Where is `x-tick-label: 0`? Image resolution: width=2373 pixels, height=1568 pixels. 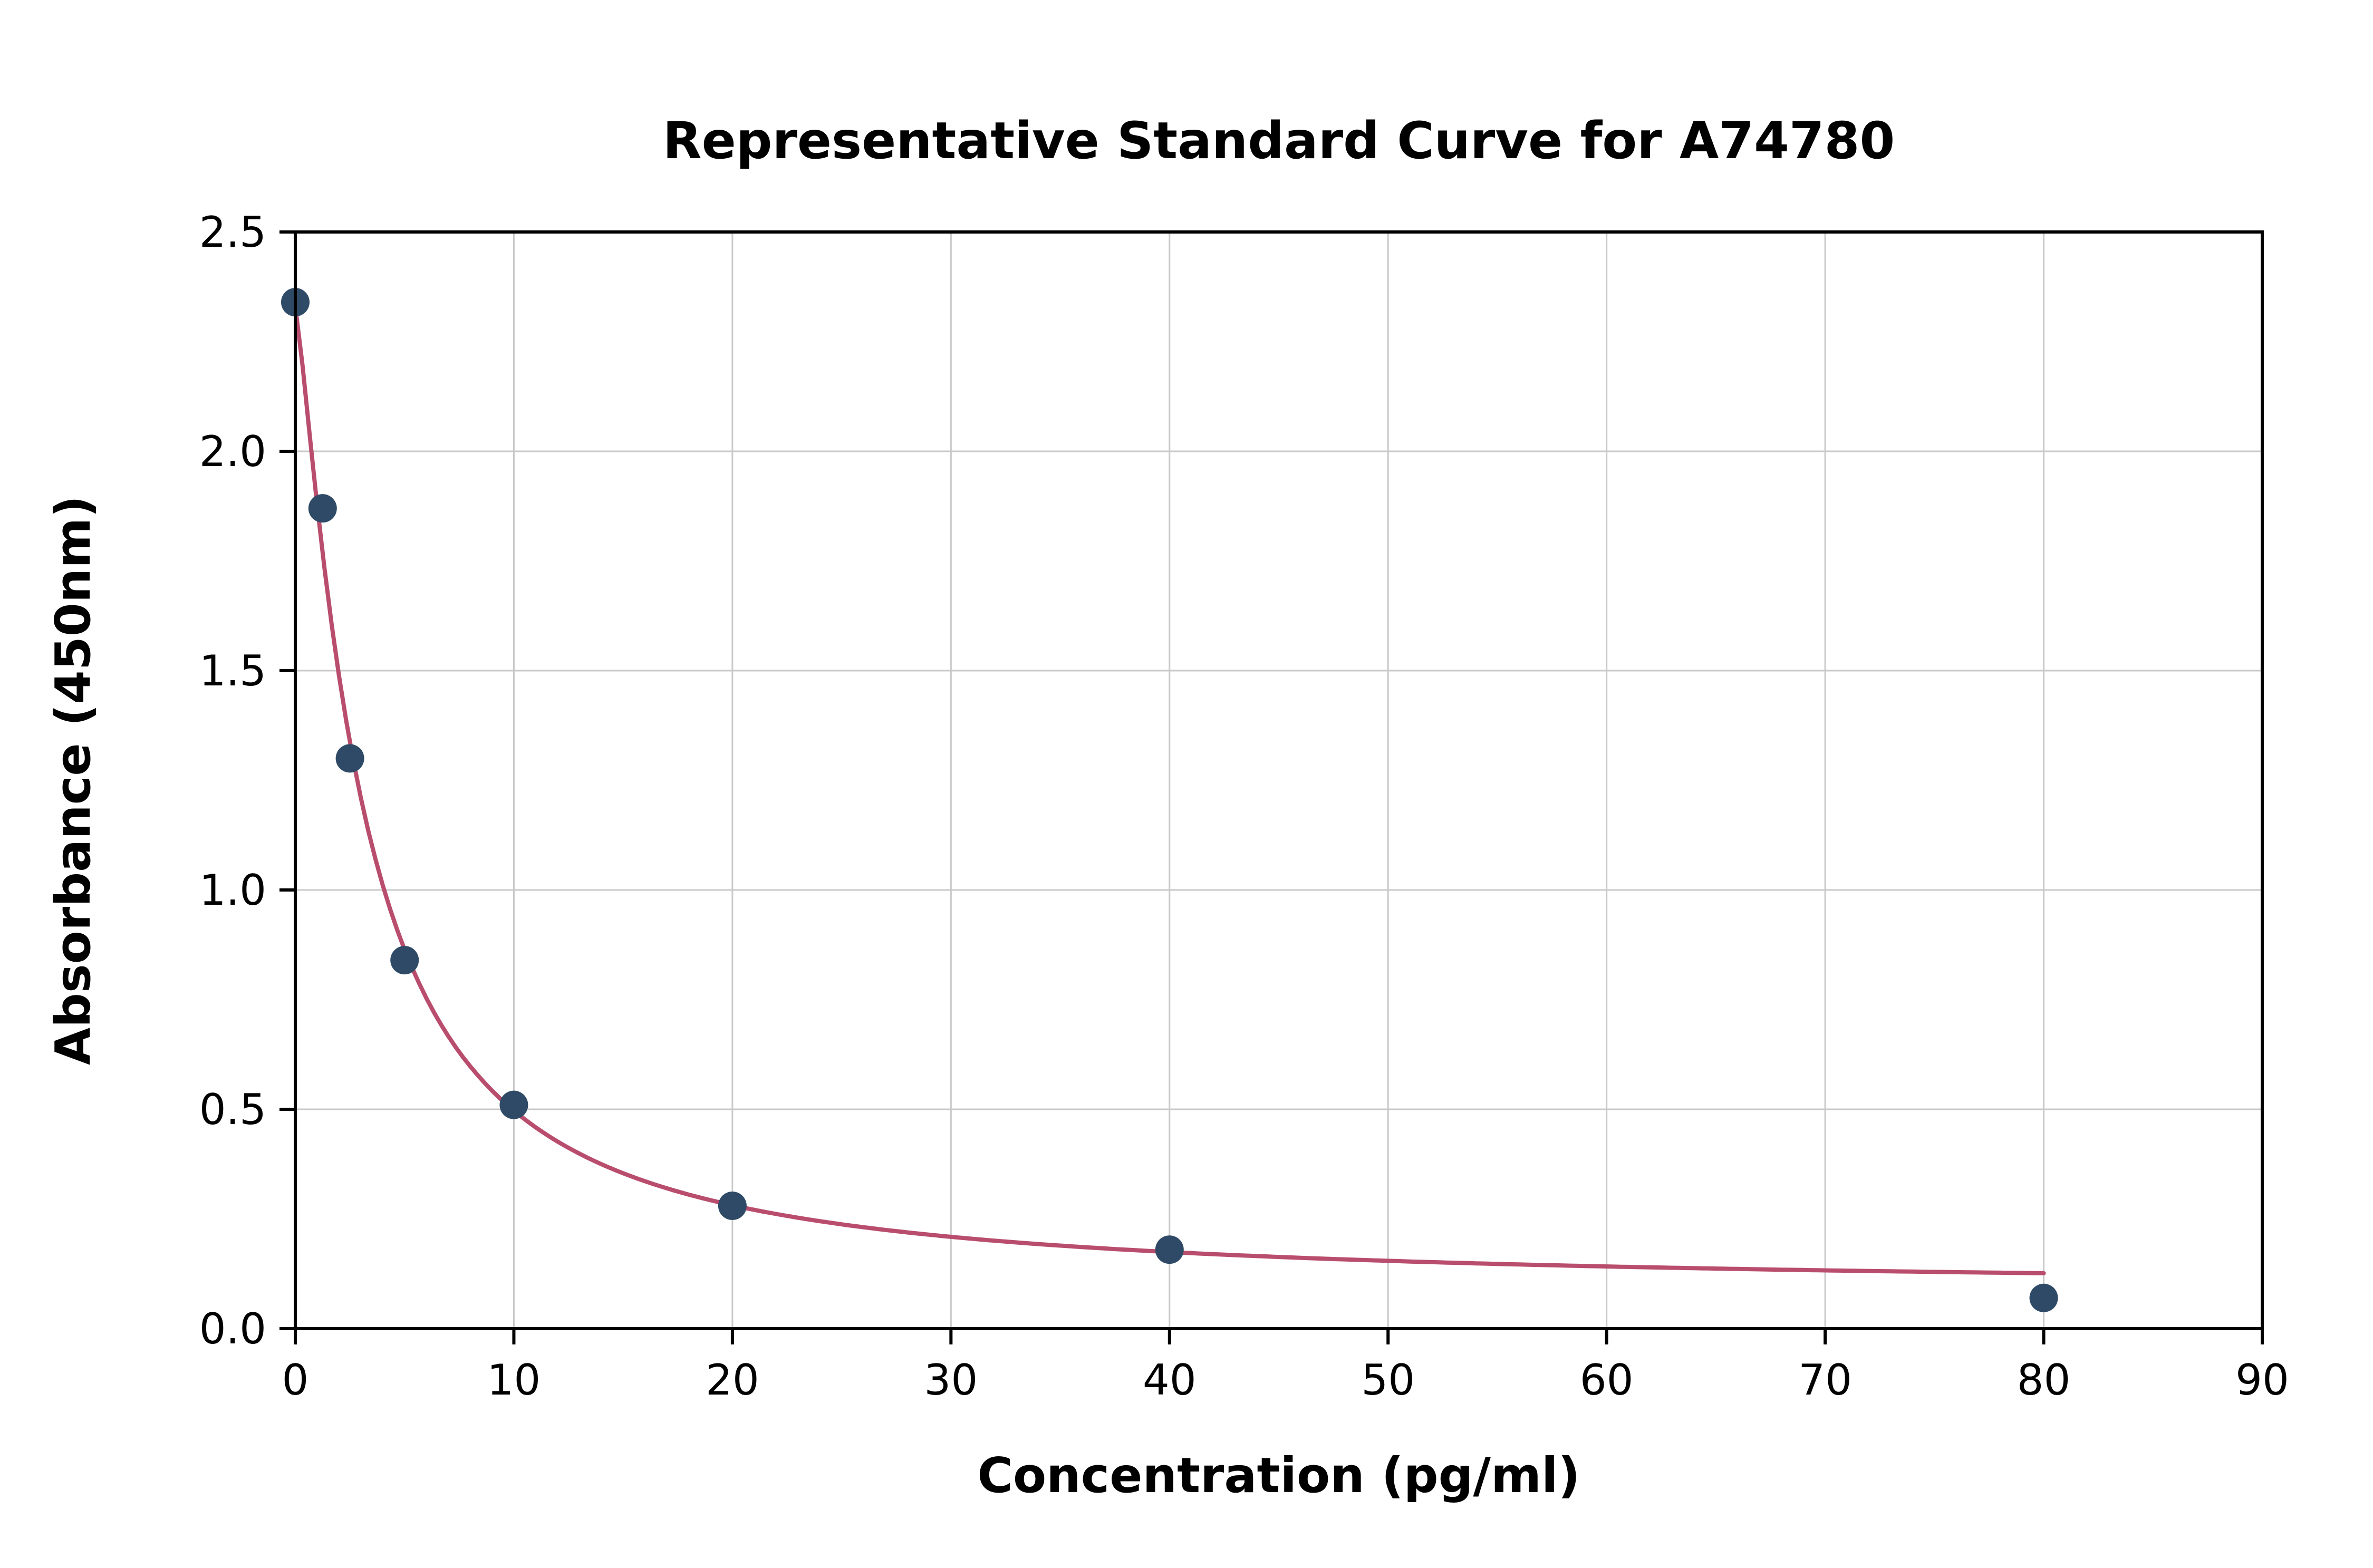 x-tick-label: 0 is located at coordinates (295, 1380).